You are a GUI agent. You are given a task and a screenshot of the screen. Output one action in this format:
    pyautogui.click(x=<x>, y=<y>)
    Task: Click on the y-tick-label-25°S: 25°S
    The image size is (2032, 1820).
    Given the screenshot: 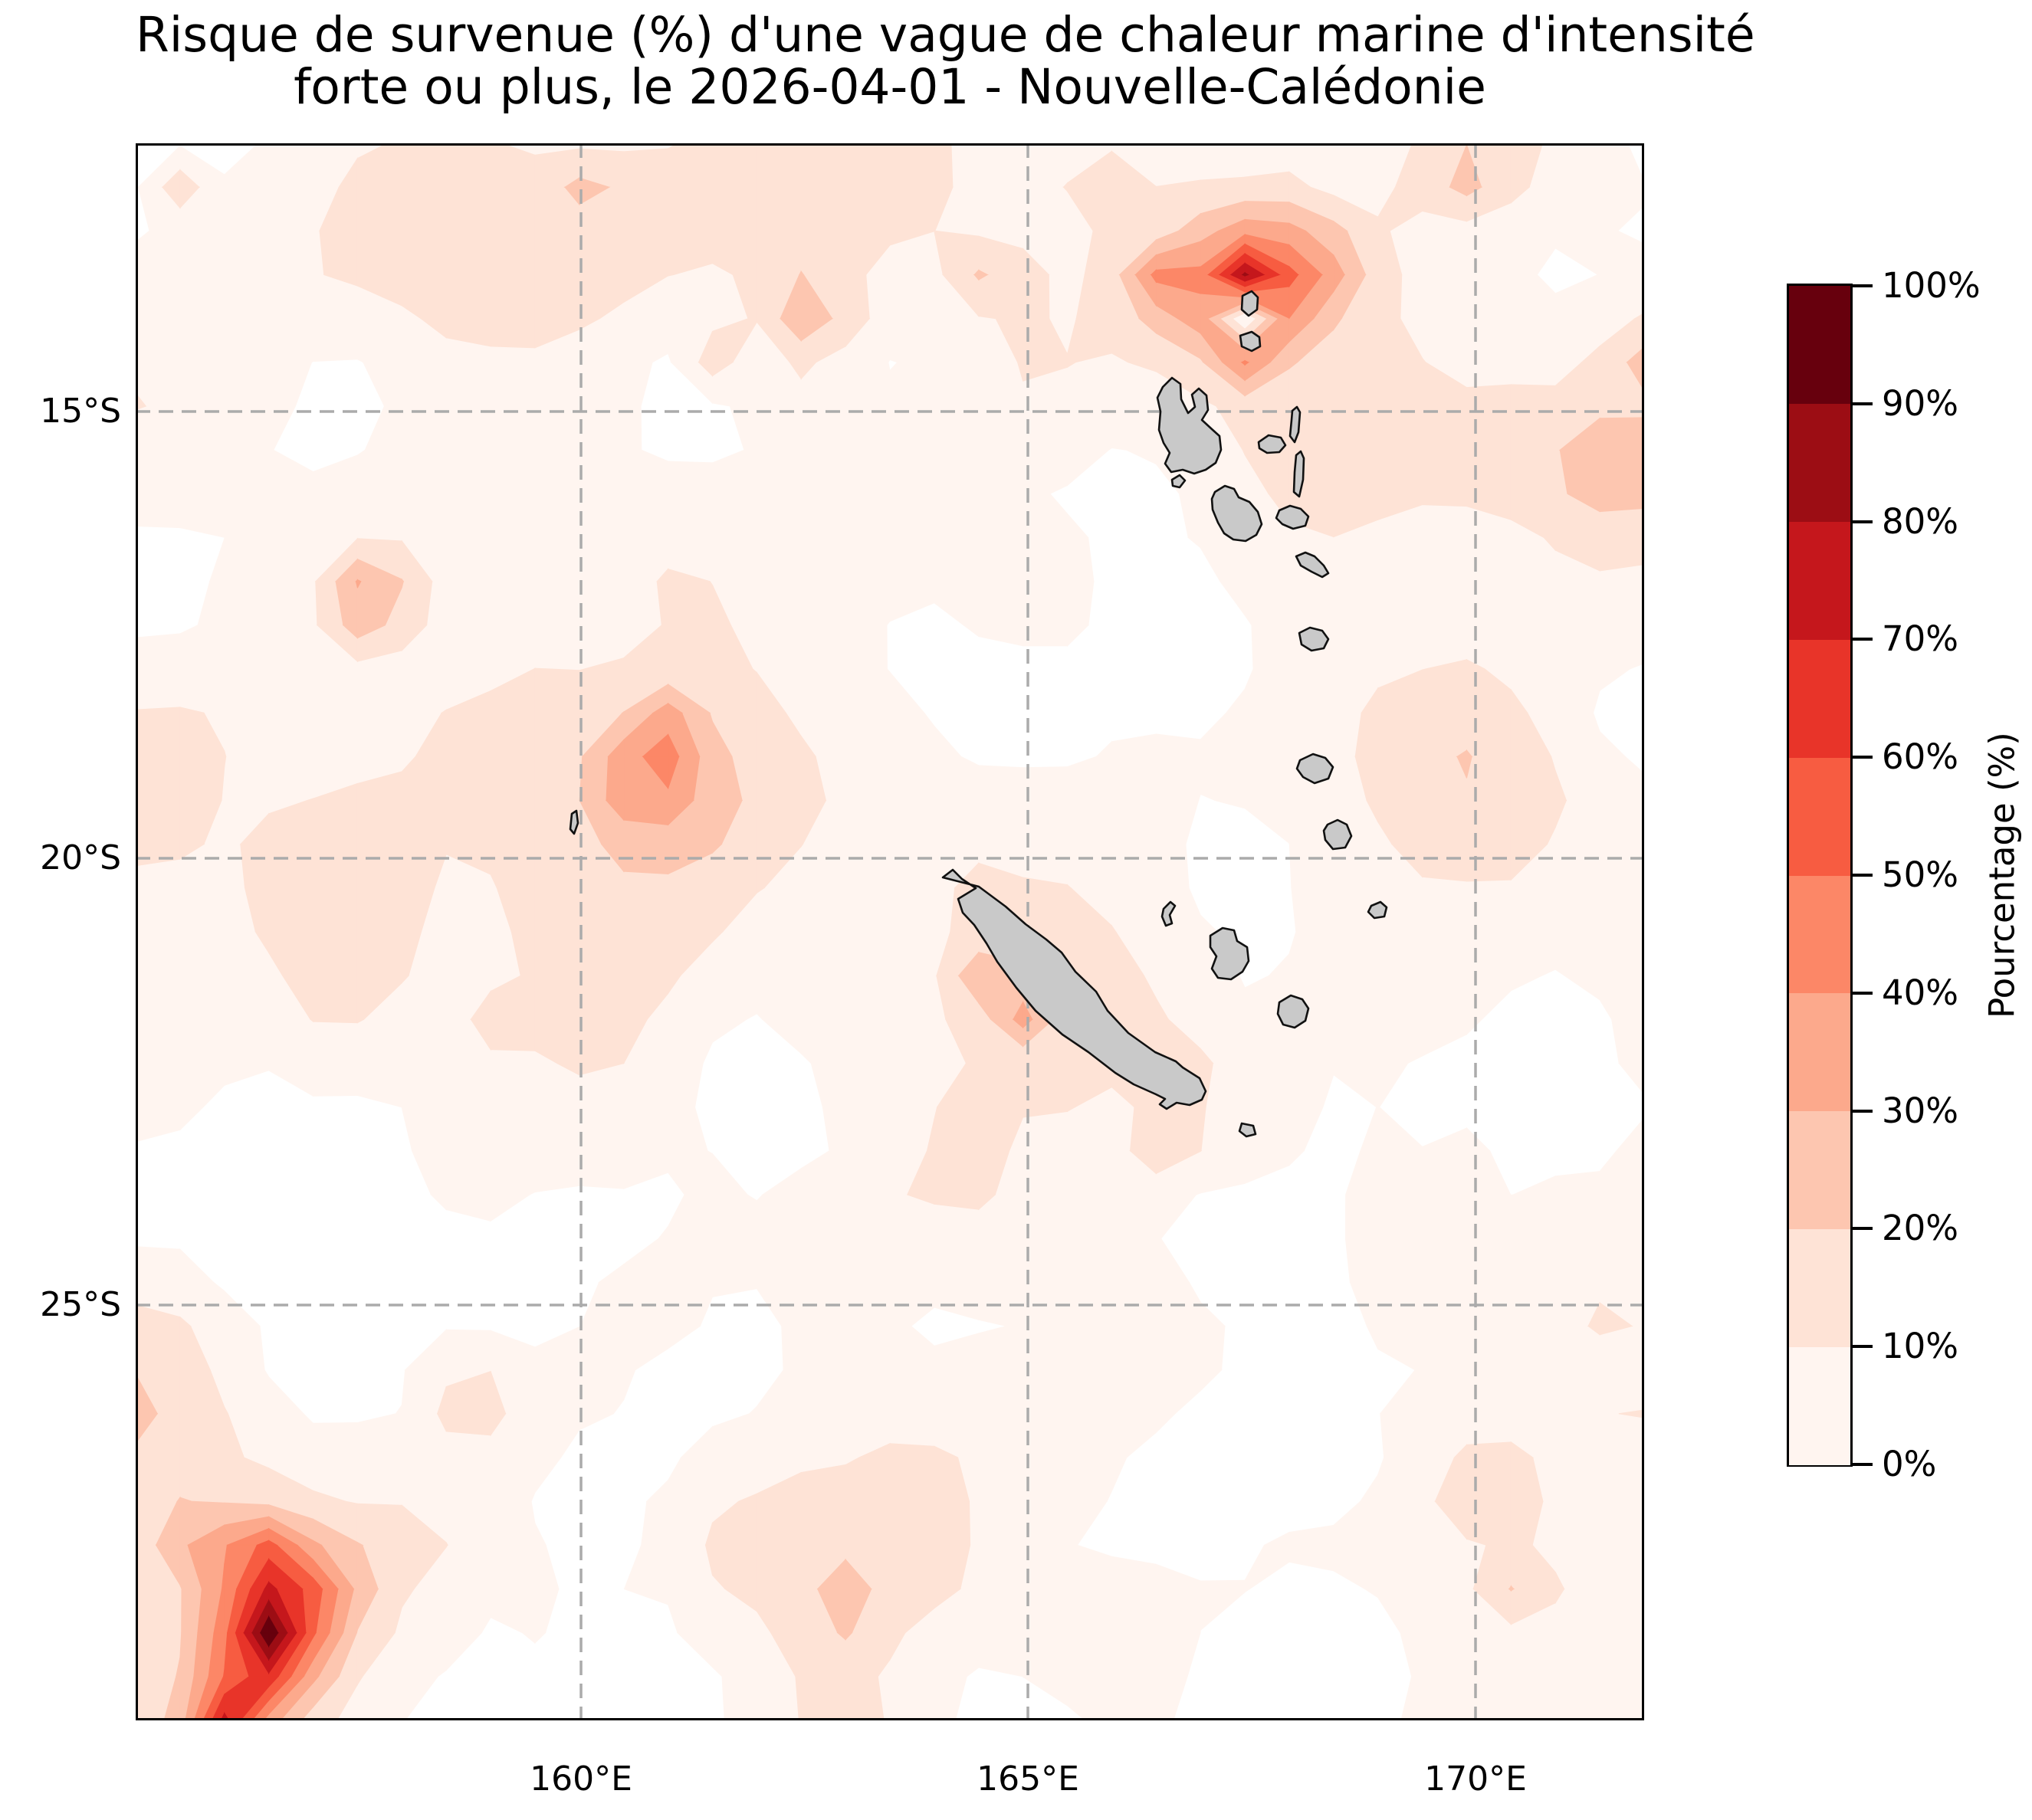 What is the action you would take?
    pyautogui.click(x=80, y=1304)
    